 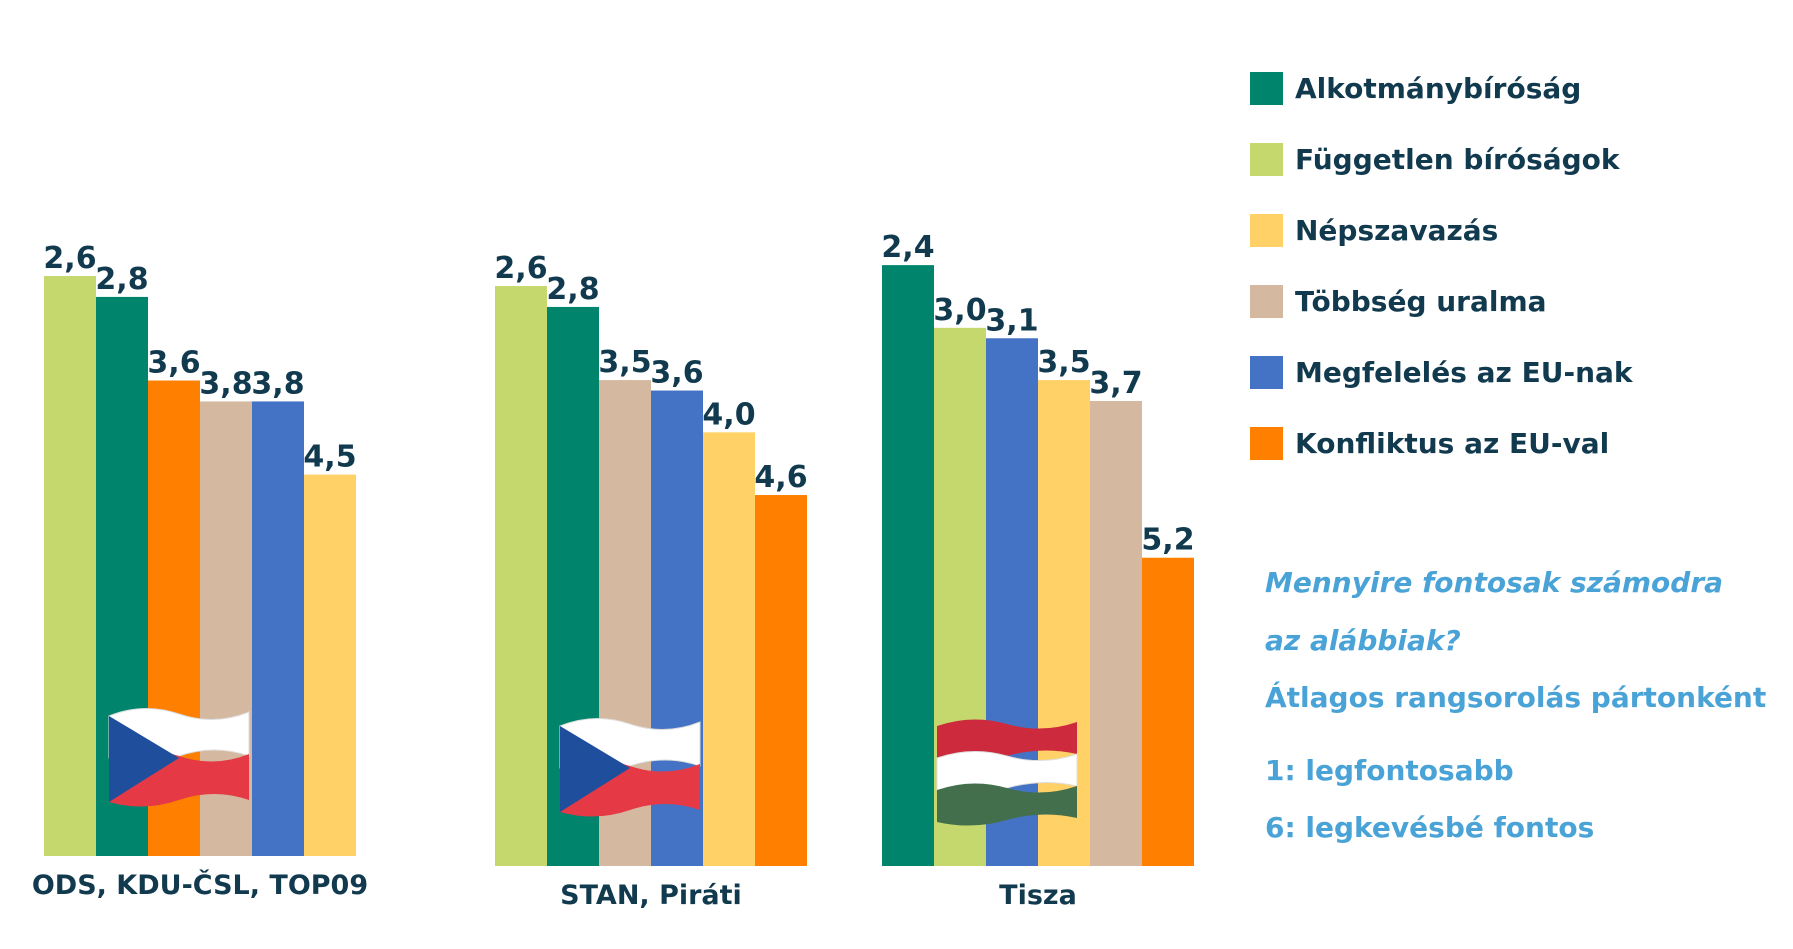 I want to click on data-label: 2,4, so click(x=907, y=247).